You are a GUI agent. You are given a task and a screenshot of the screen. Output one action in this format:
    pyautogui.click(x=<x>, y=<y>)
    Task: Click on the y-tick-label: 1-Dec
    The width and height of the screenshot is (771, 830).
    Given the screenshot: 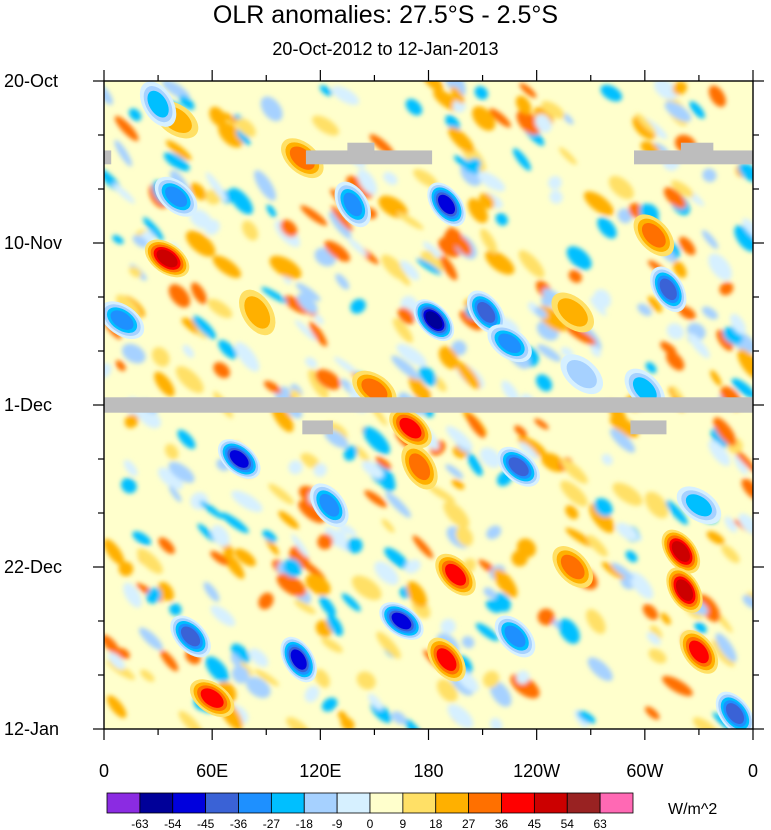 What is the action you would take?
    pyautogui.click(x=28, y=405)
    